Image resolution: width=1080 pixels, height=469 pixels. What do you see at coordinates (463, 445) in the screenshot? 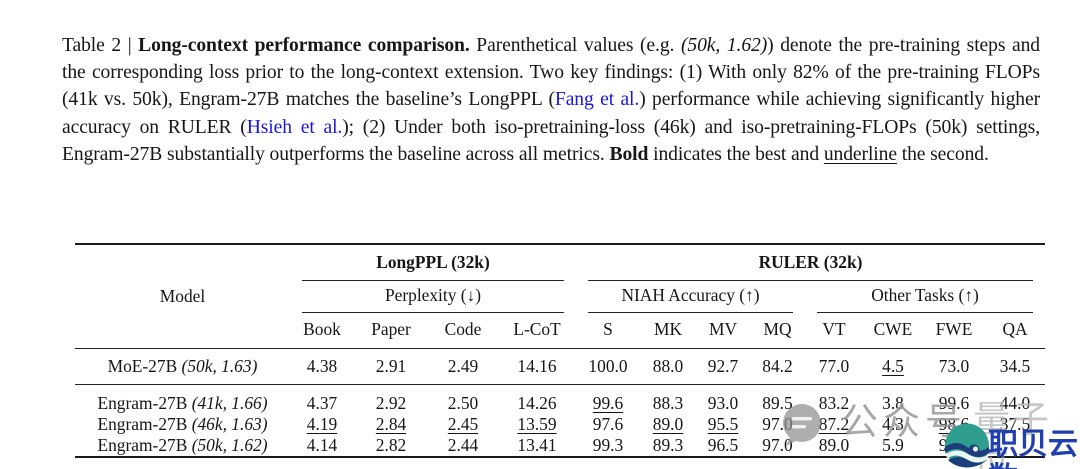
I see `cell-code: 2.44` at bounding box center [463, 445].